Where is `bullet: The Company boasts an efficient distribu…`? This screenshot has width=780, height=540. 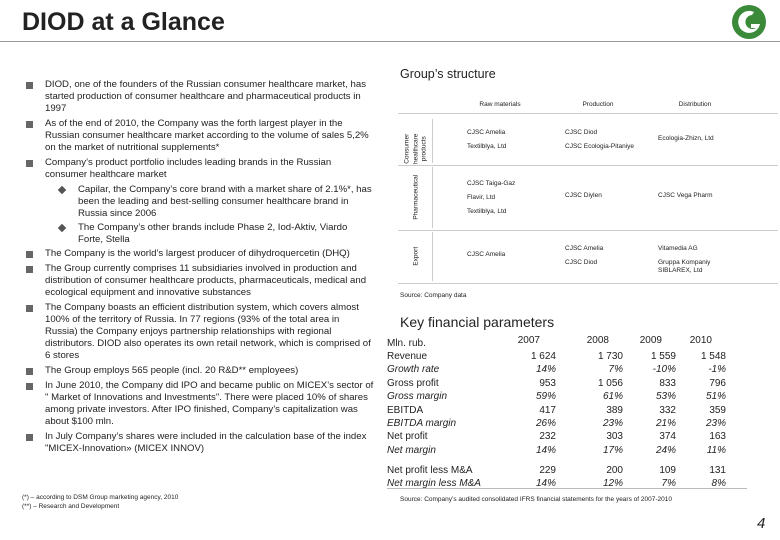
bullet: The Company boasts an efficient distribu… is located at coordinates (198, 332).